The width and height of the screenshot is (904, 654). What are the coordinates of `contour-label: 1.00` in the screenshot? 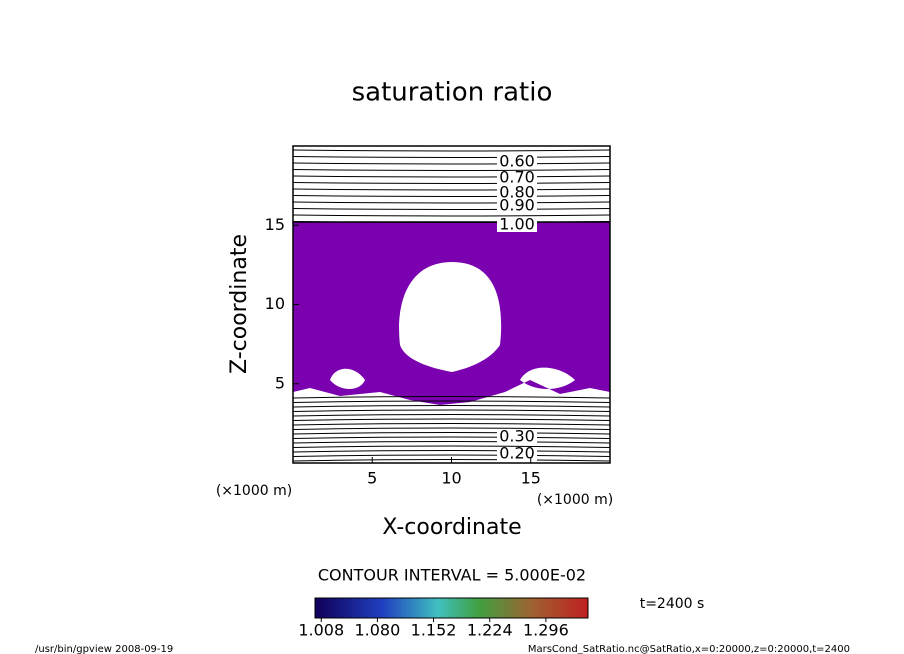 It's located at (517, 224).